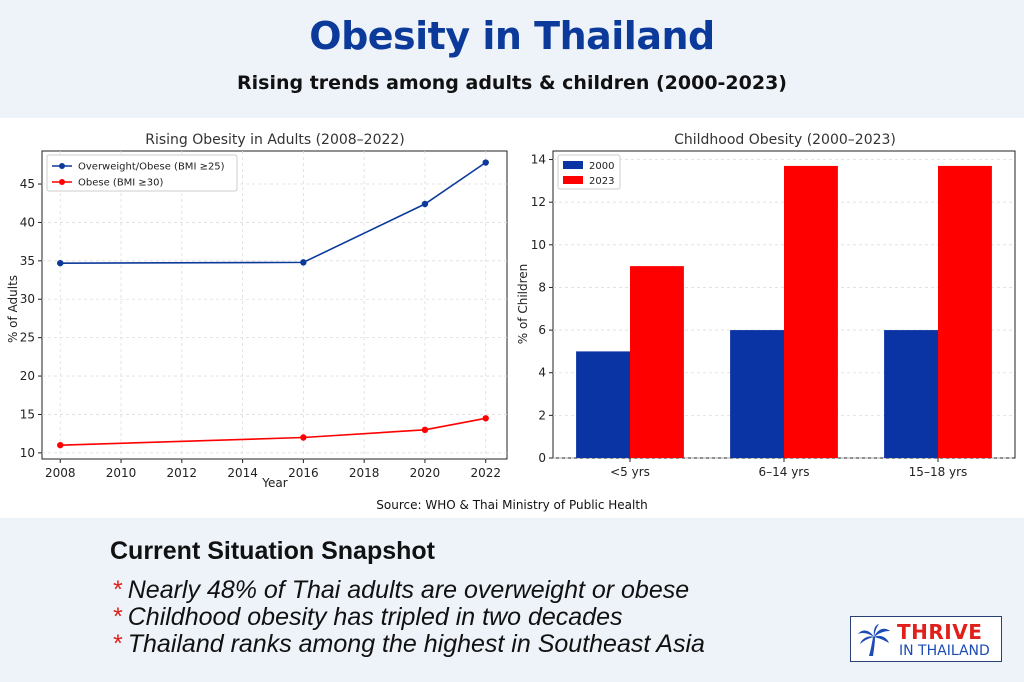 The width and height of the screenshot is (1024, 682). Describe the element at coordinates (523, 304) in the screenshot. I see `bar-chart-ylabel: % of Children` at that location.